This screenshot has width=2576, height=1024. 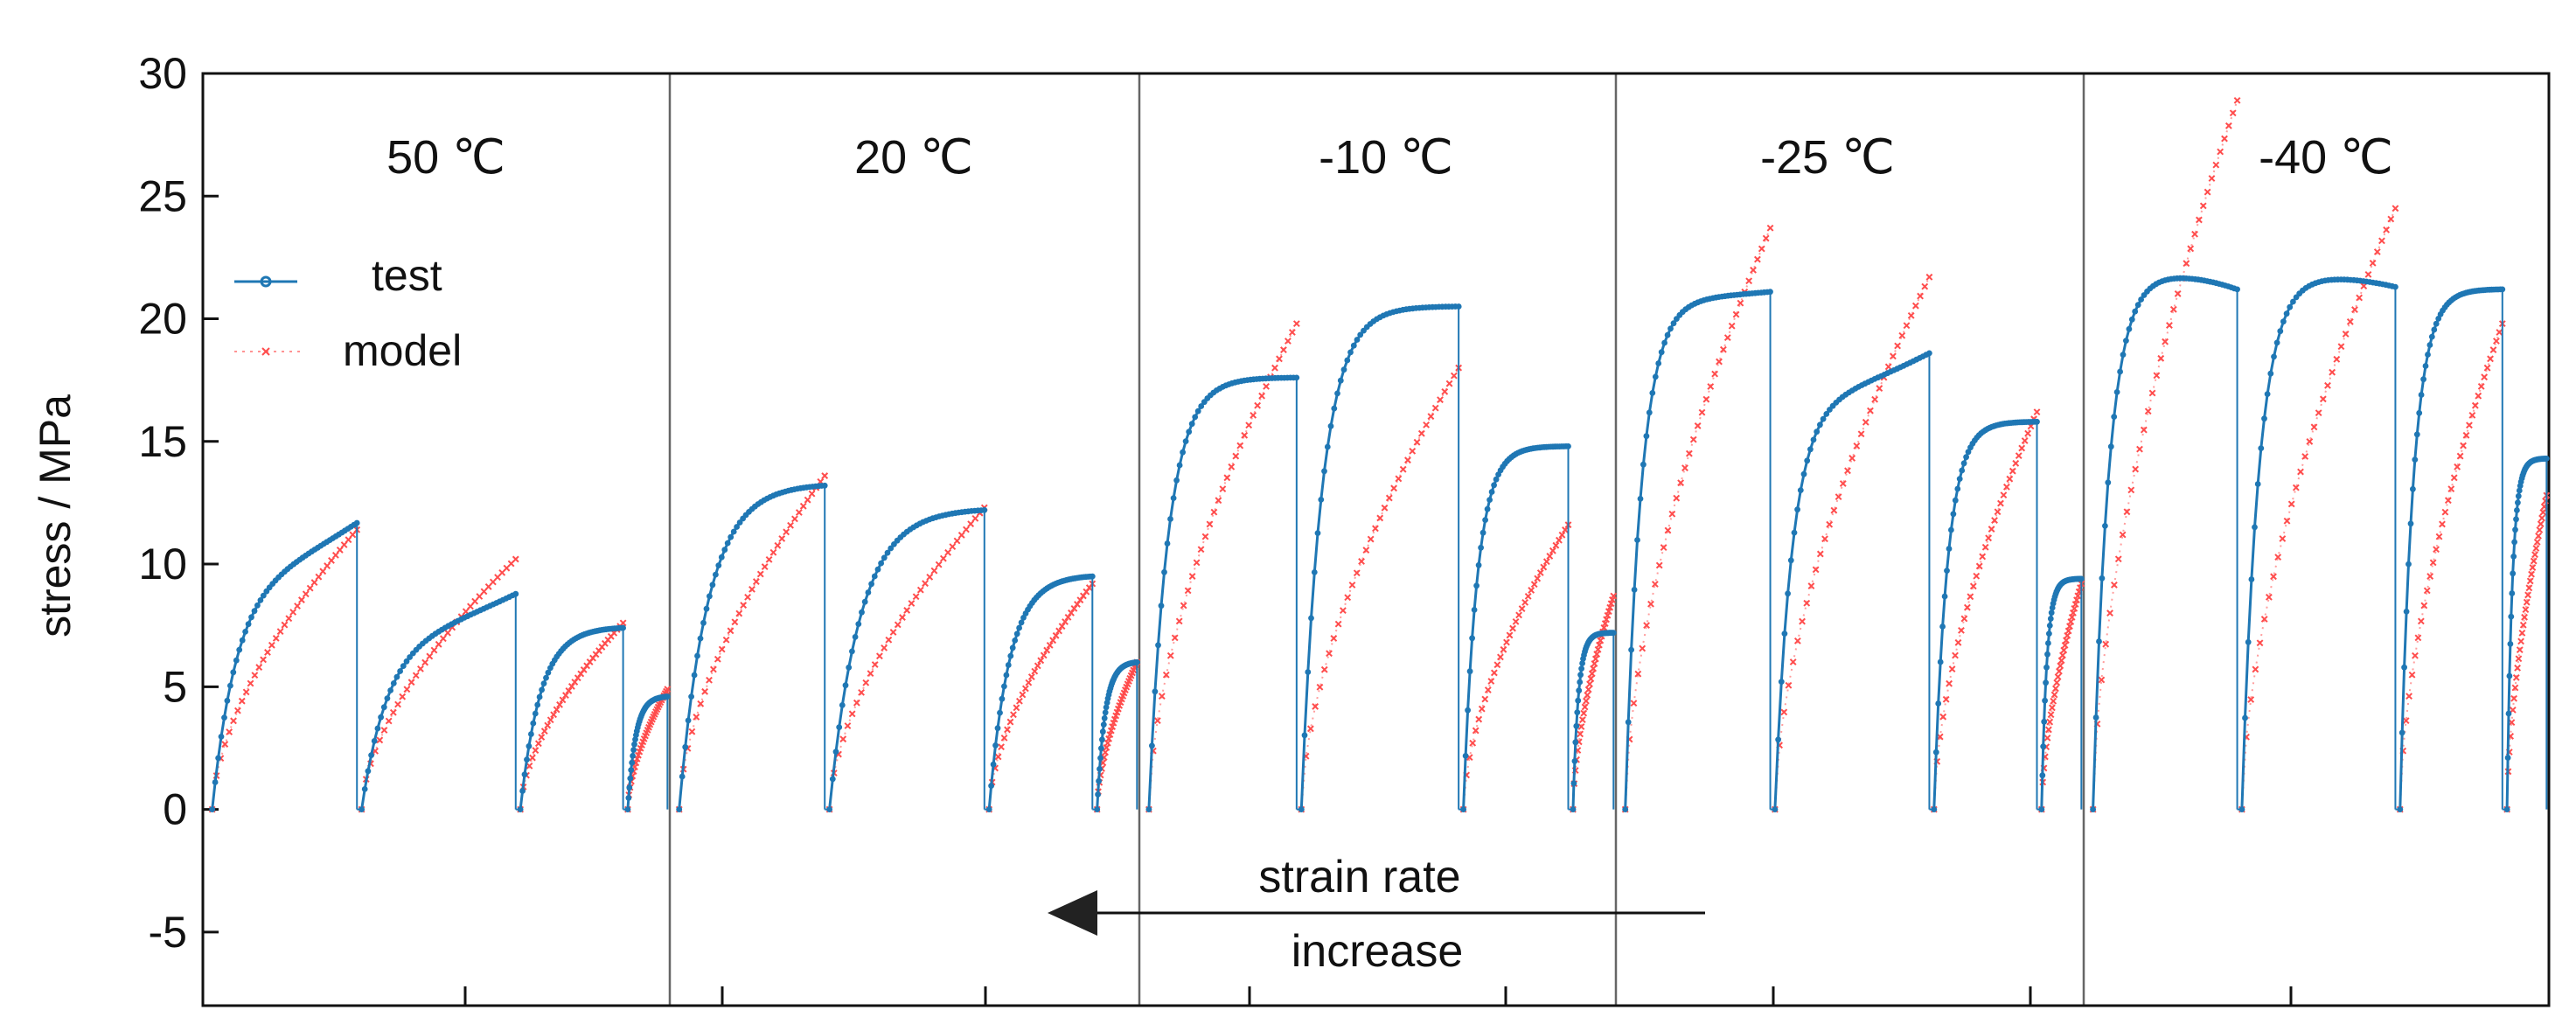 I want to click on y-tick-label: 0, so click(x=175, y=809).